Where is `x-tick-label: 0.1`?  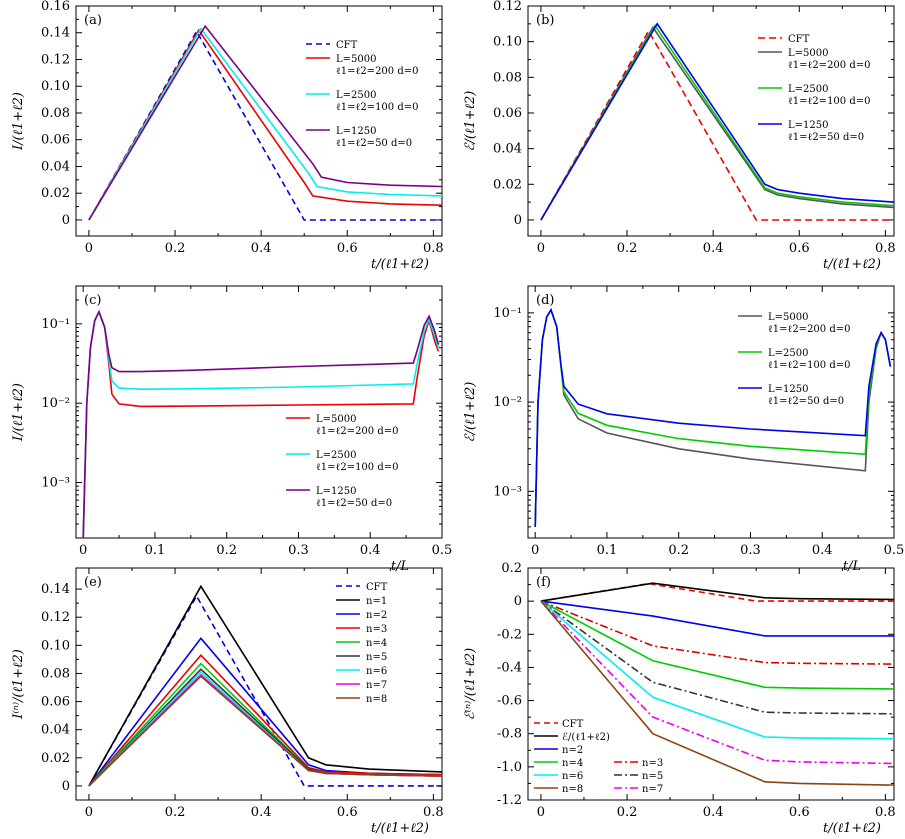
x-tick-label: 0.1 is located at coordinates (607, 550).